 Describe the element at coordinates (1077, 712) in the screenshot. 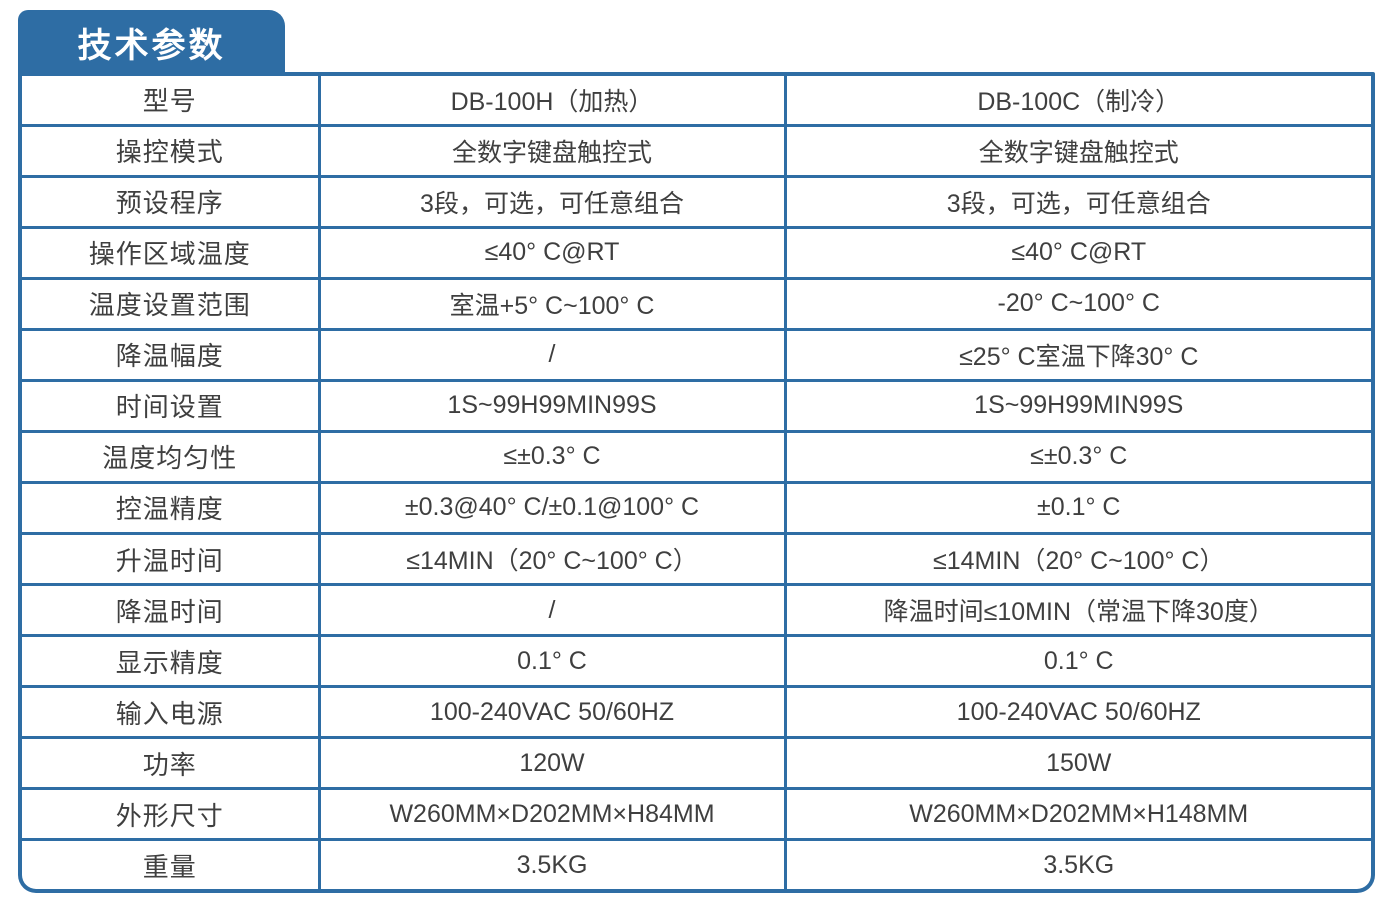

I see `db100c-value-cell: 100-240VAC 50/60HZ` at that location.